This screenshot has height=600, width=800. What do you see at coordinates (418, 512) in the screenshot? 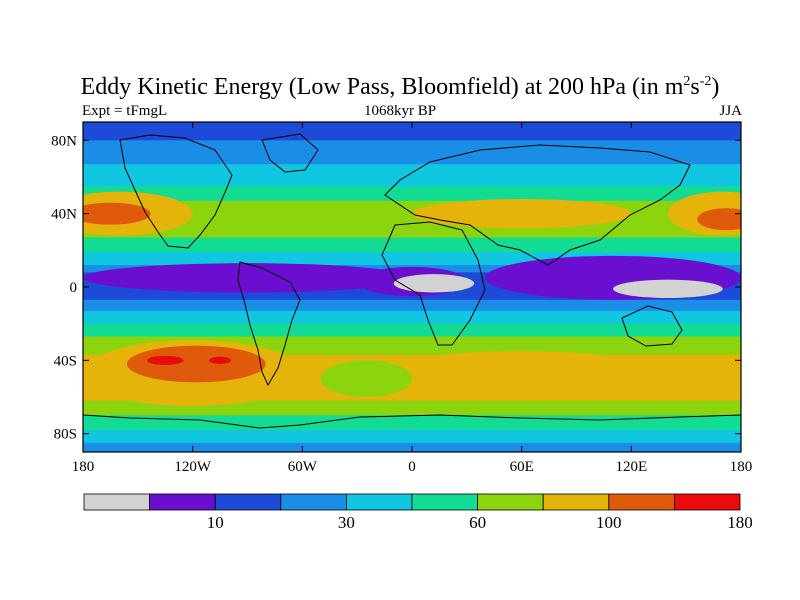
I see `colorbar: 10 30 60 100 180` at bounding box center [418, 512].